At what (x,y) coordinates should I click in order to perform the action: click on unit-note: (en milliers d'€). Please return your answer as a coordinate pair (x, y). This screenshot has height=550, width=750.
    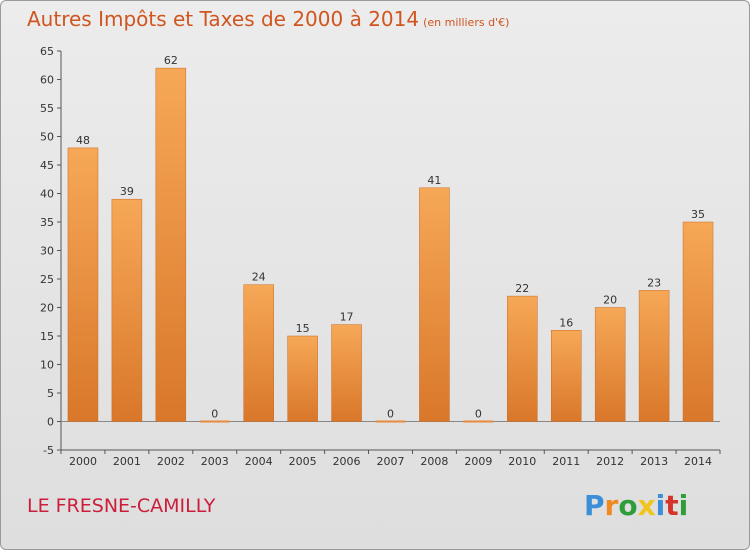
    Looking at the image, I should click on (466, 22).